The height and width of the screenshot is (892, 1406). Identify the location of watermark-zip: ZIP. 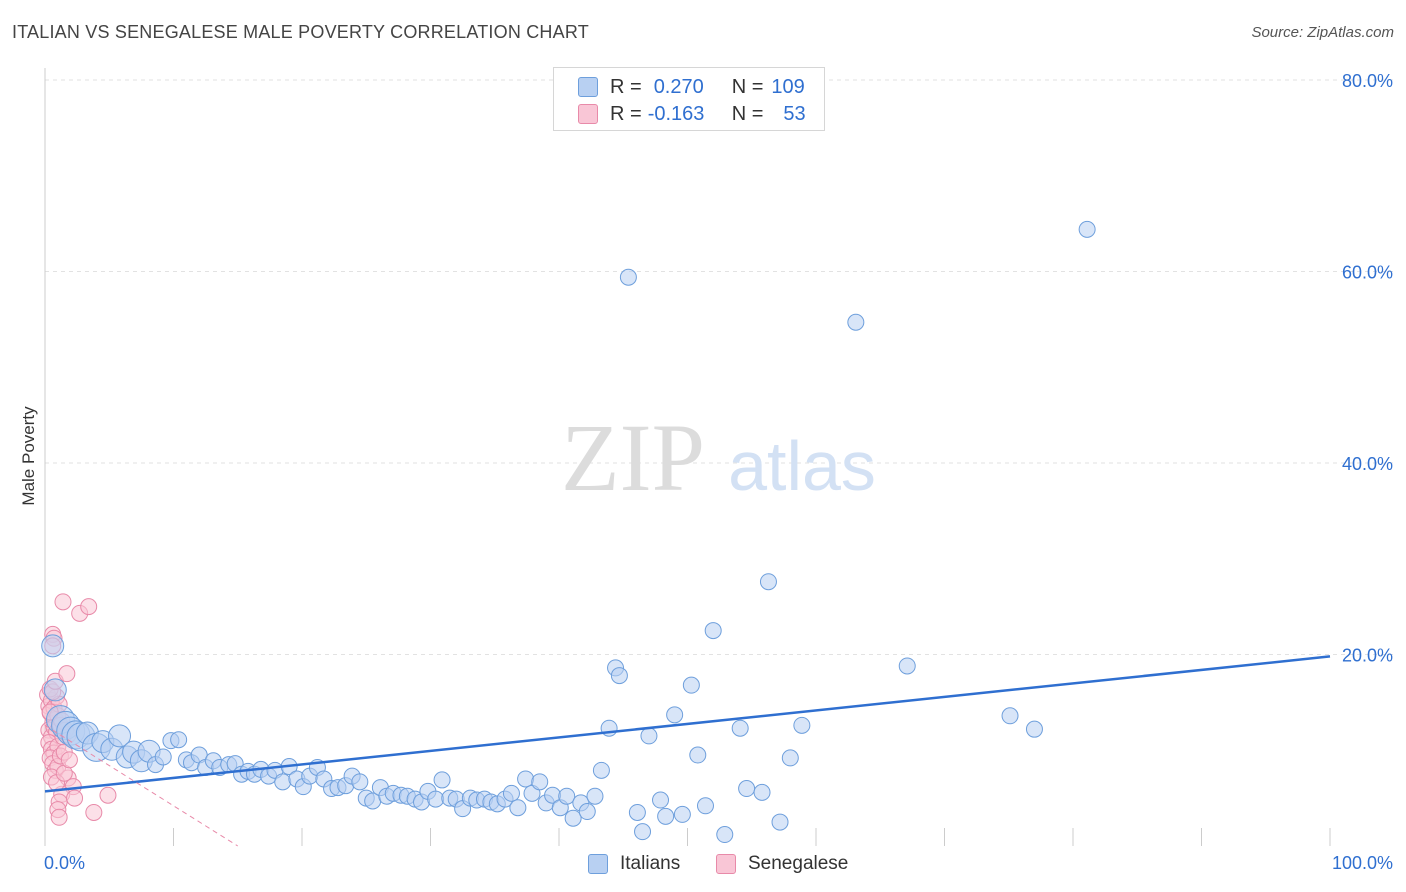
(633, 457).